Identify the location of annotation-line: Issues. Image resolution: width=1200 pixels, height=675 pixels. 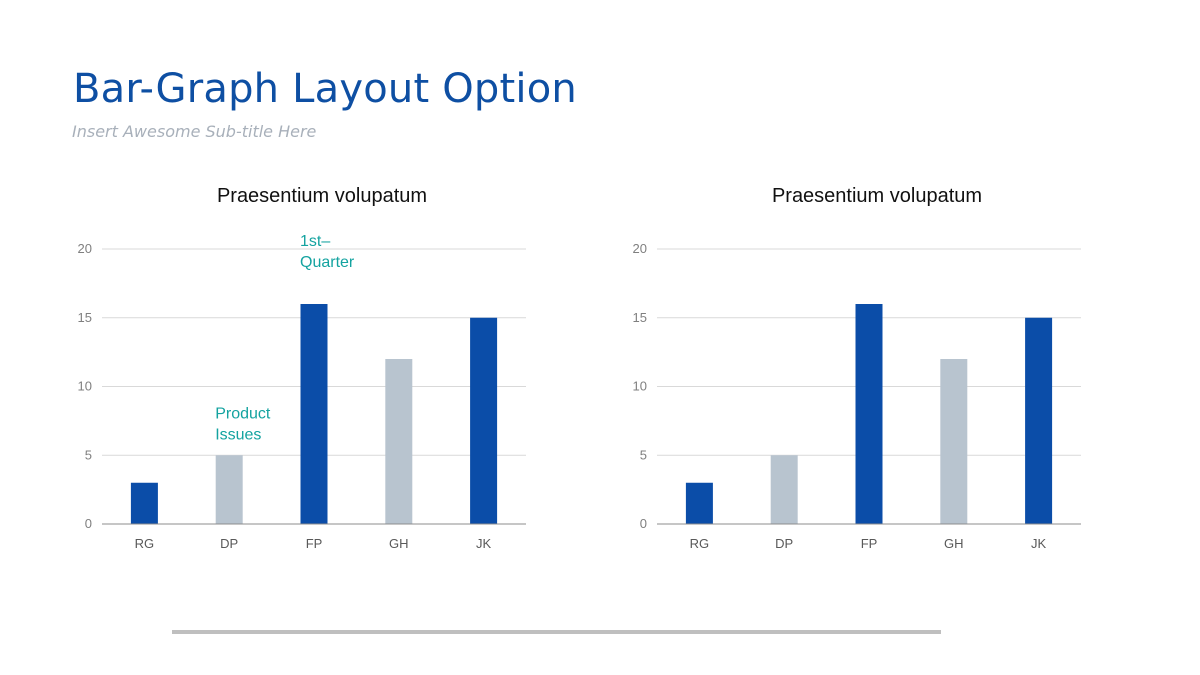
(238, 434).